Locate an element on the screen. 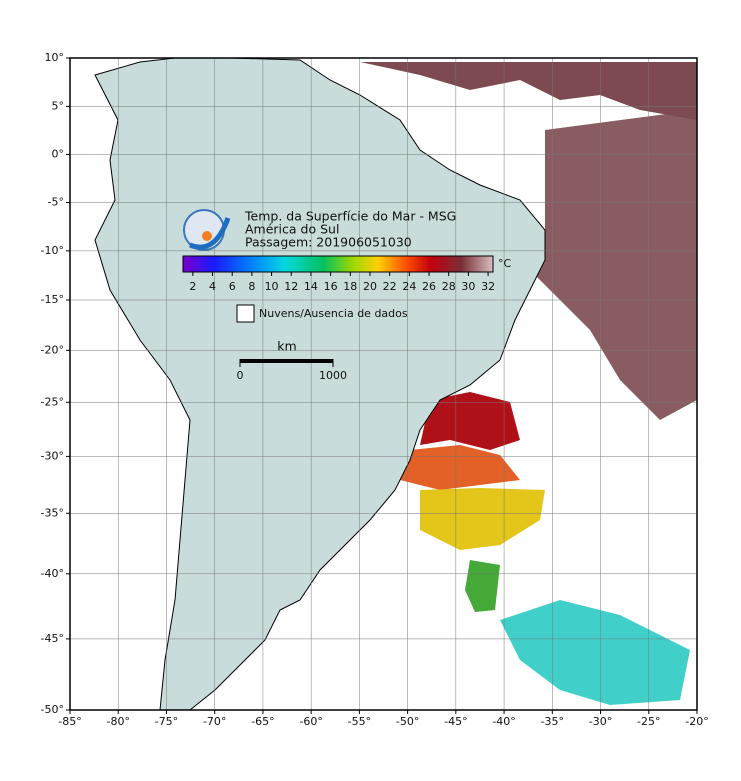 This screenshot has height=781, width=741. colorbar-tick-label: 4 is located at coordinates (212, 286).